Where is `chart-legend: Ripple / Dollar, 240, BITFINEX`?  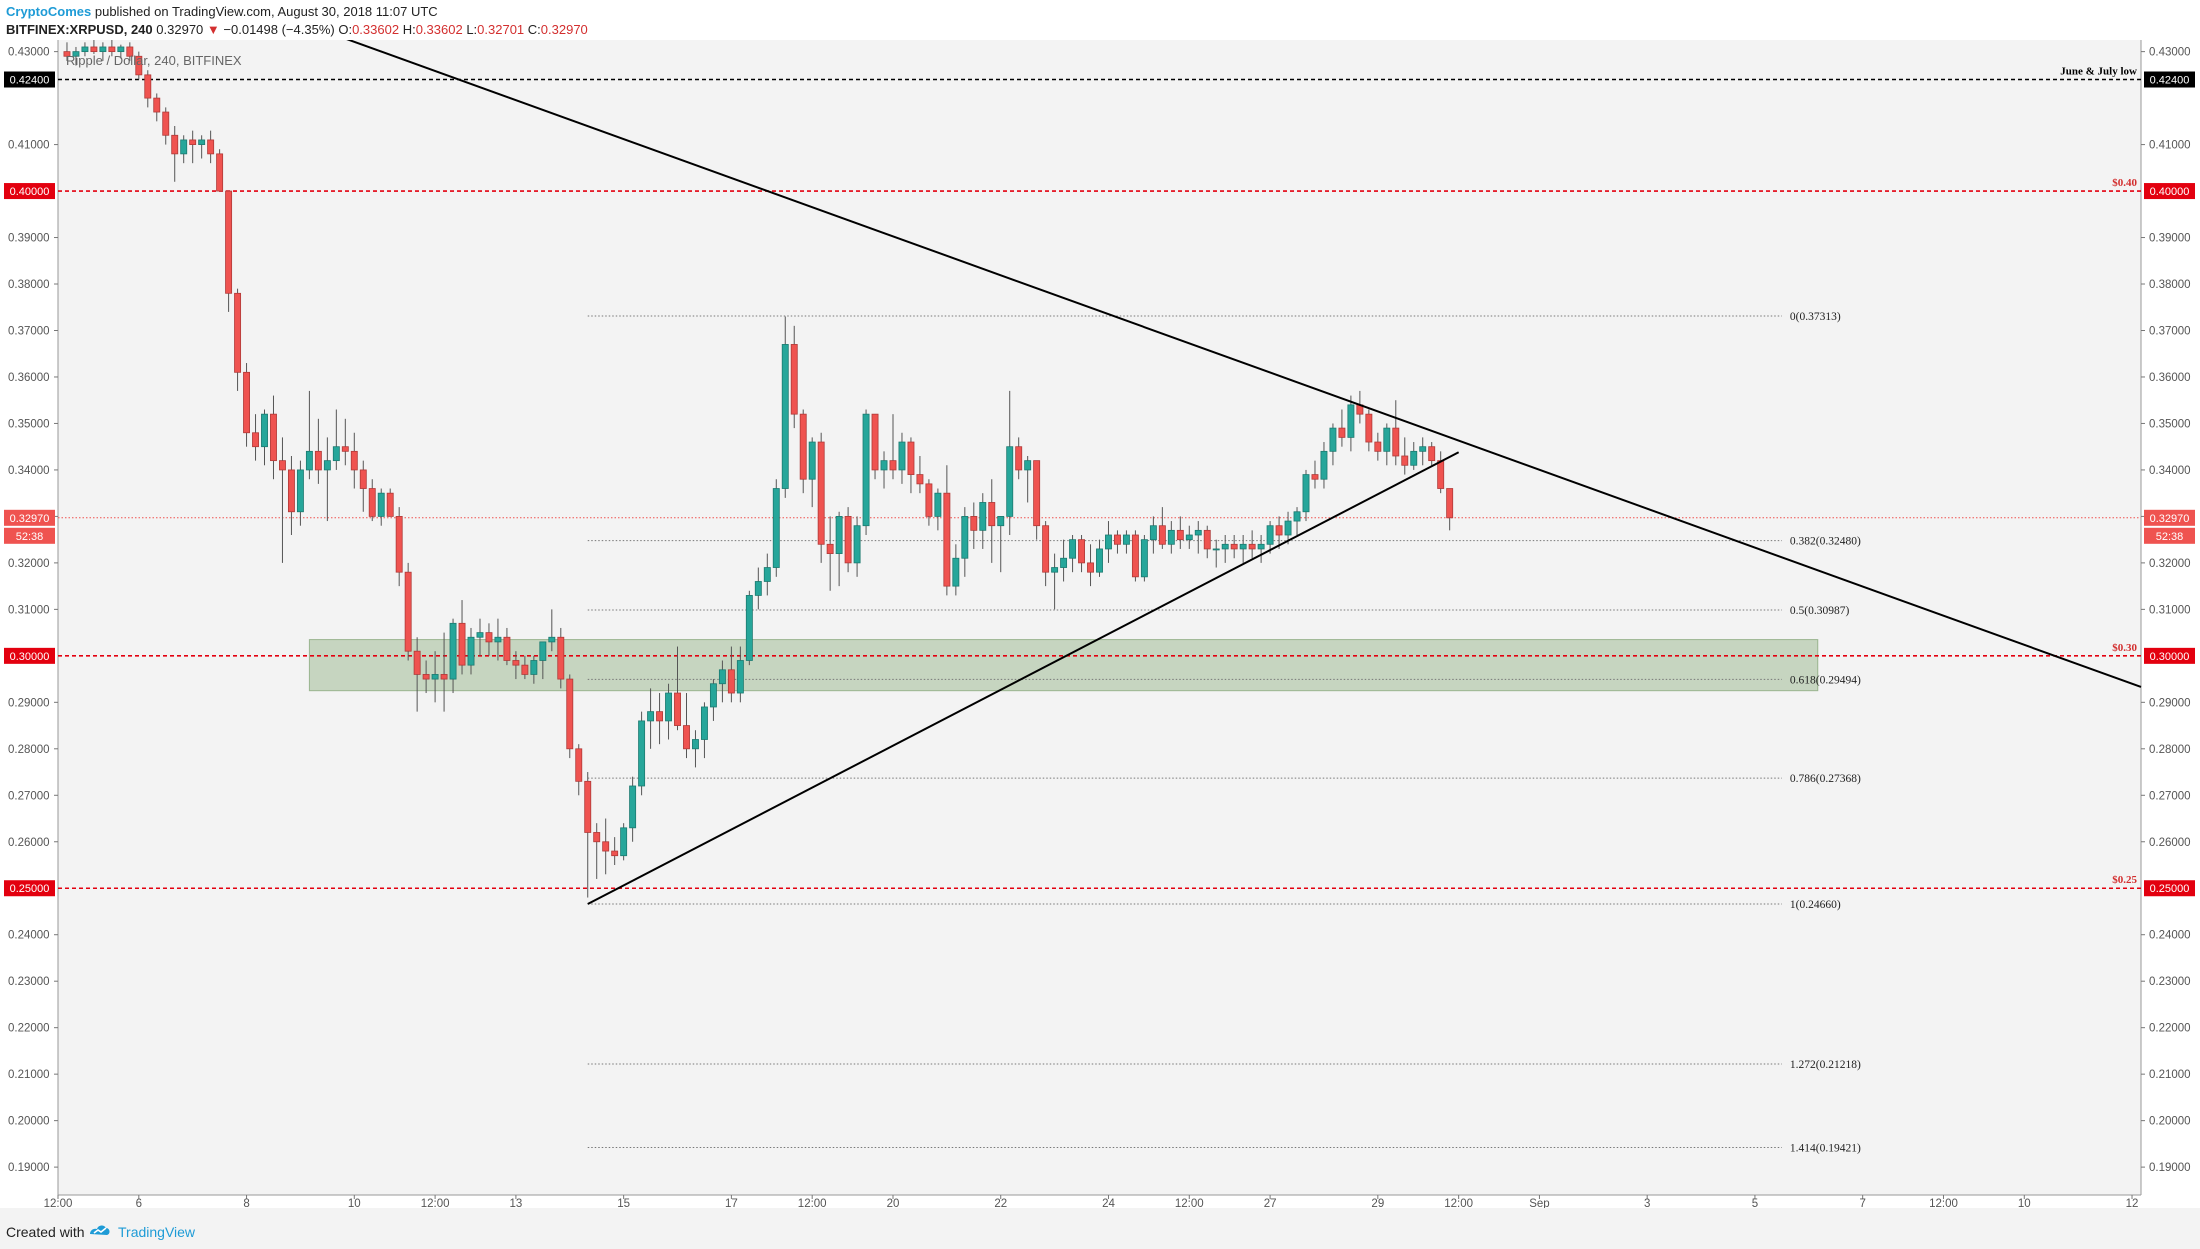 chart-legend: Ripple / Dollar, 240, BITFINEX is located at coordinates (154, 60).